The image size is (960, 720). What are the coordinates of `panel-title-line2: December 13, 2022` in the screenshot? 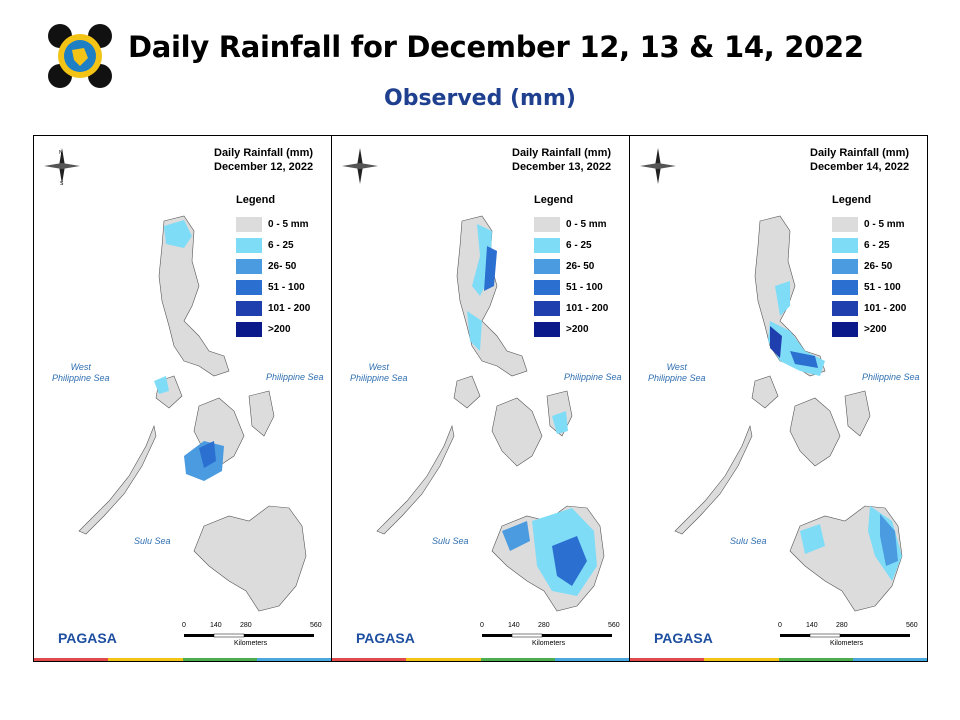 It's located at (562, 167).